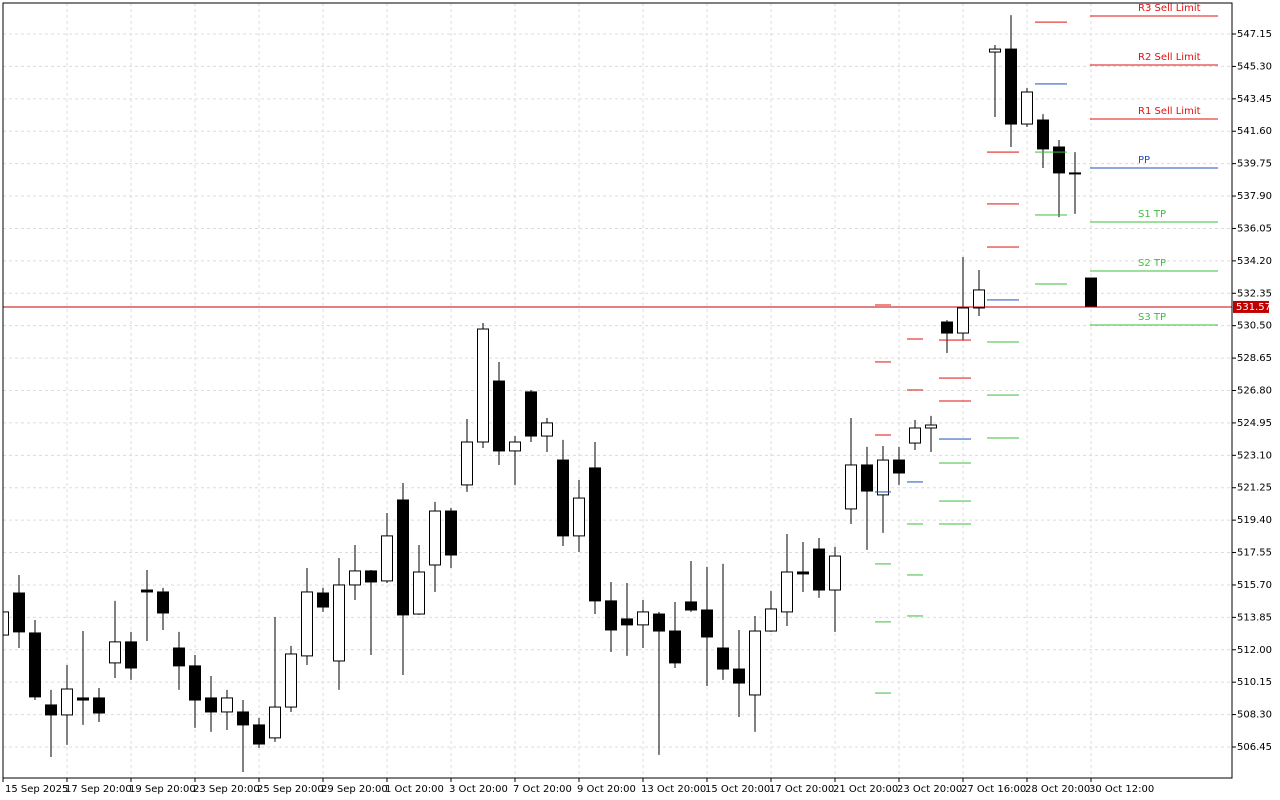 The image size is (1280, 800). I want to click on y-tick-label: 508.30, so click(1254, 715).